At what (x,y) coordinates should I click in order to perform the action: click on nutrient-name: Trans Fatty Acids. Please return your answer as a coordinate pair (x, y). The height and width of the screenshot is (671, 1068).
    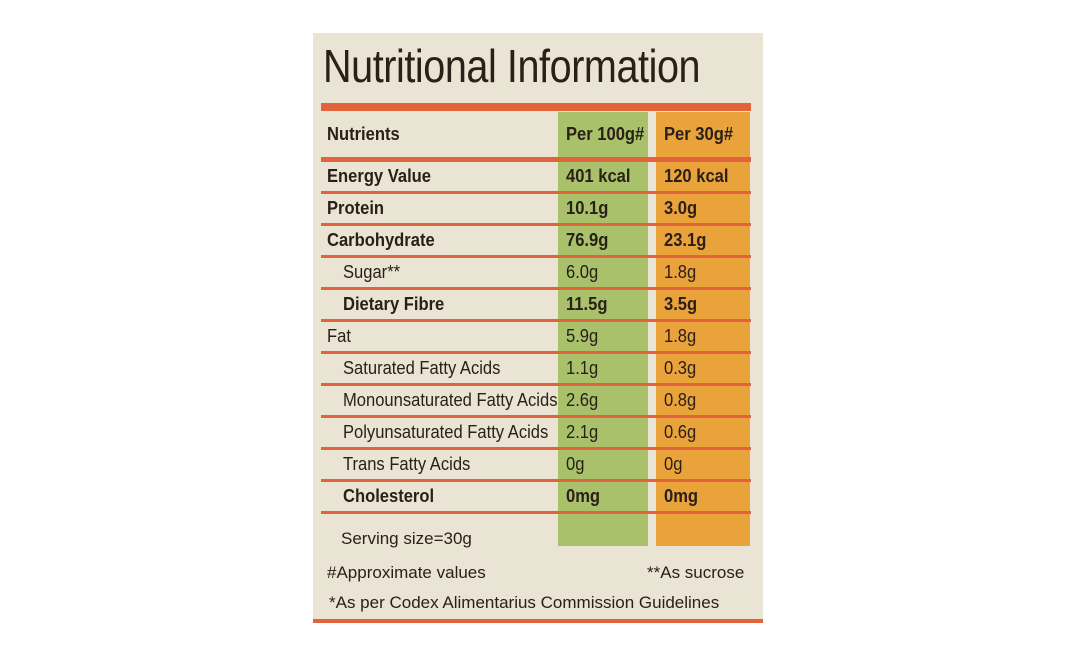
    Looking at the image, I should click on (407, 464).